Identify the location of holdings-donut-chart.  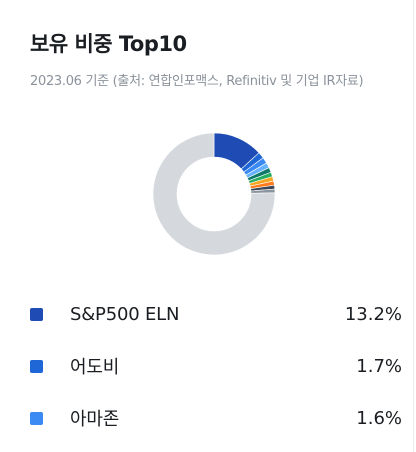
(214, 194).